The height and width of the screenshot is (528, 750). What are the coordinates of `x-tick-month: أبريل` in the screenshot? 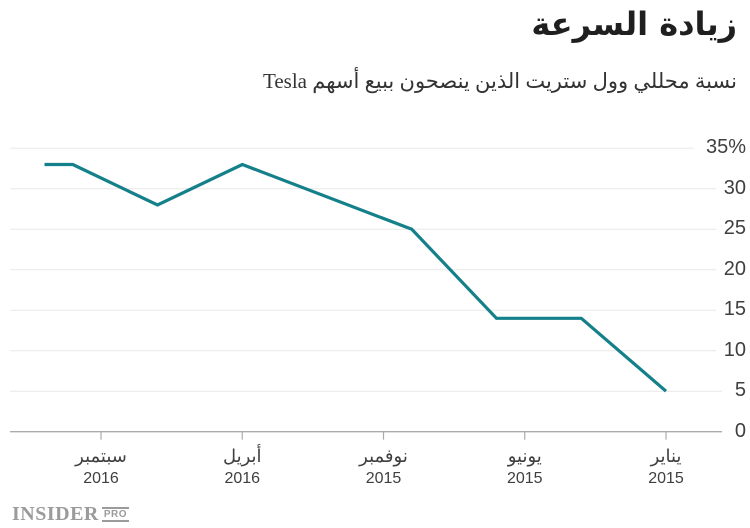 It's located at (242, 456).